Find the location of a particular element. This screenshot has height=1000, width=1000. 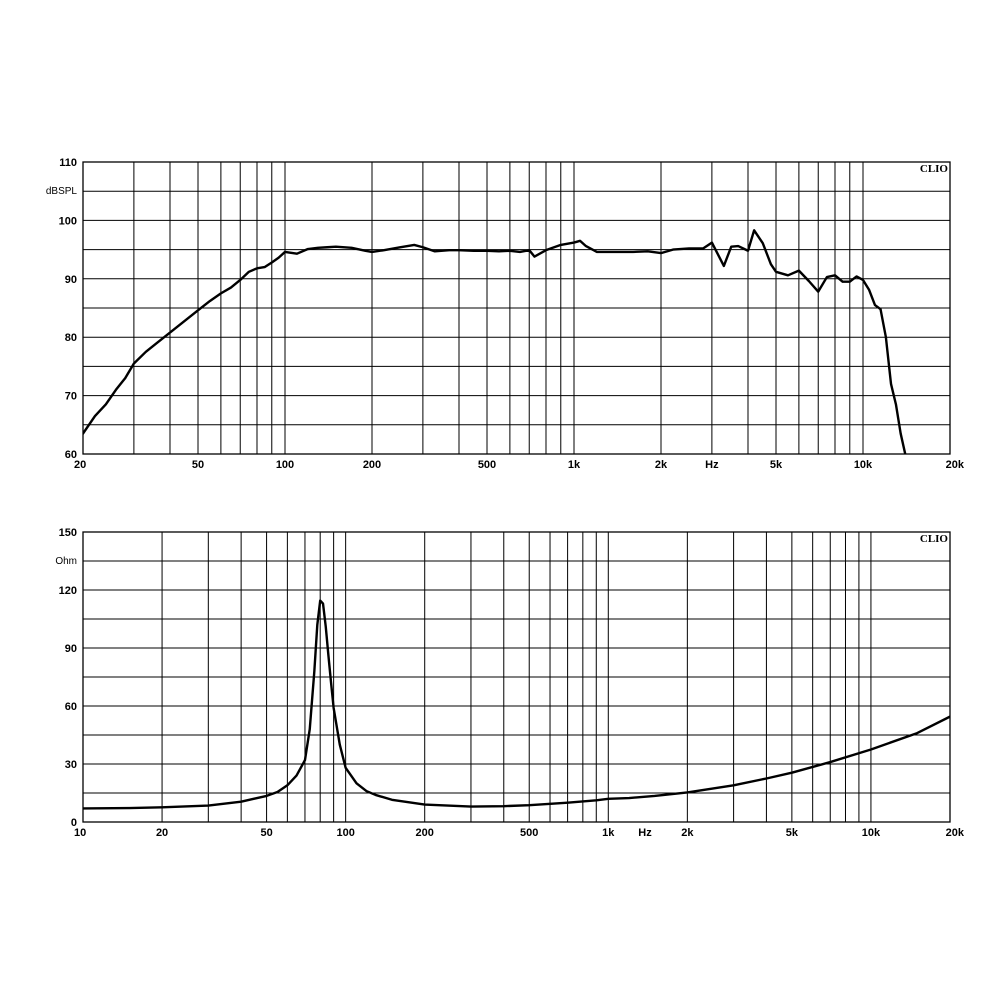

spl-y-unit-label: dBSPL is located at coordinates (62, 191).